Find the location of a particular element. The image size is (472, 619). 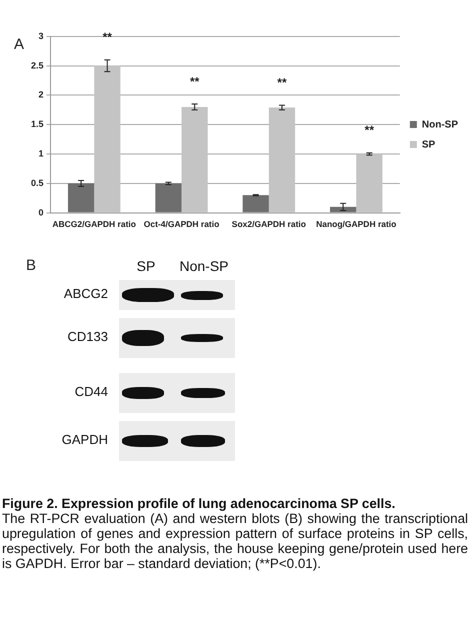

y-tick-label: 0.5 is located at coordinates (37, 183).